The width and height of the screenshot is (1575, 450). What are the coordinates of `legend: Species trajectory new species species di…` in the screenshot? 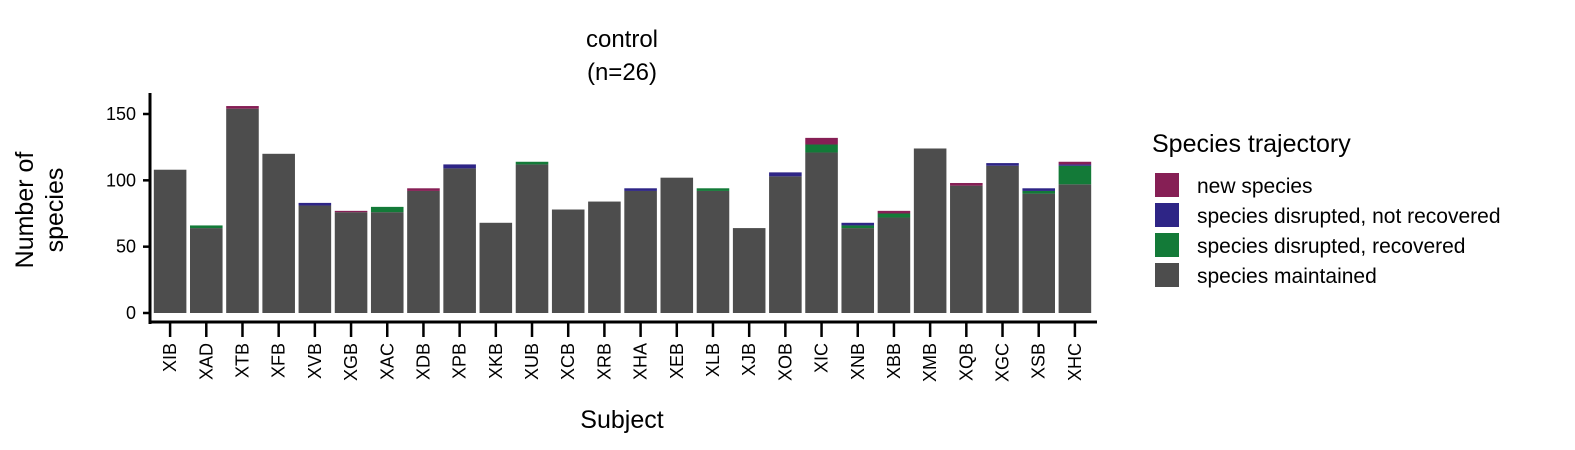 It's located at (1326, 209).